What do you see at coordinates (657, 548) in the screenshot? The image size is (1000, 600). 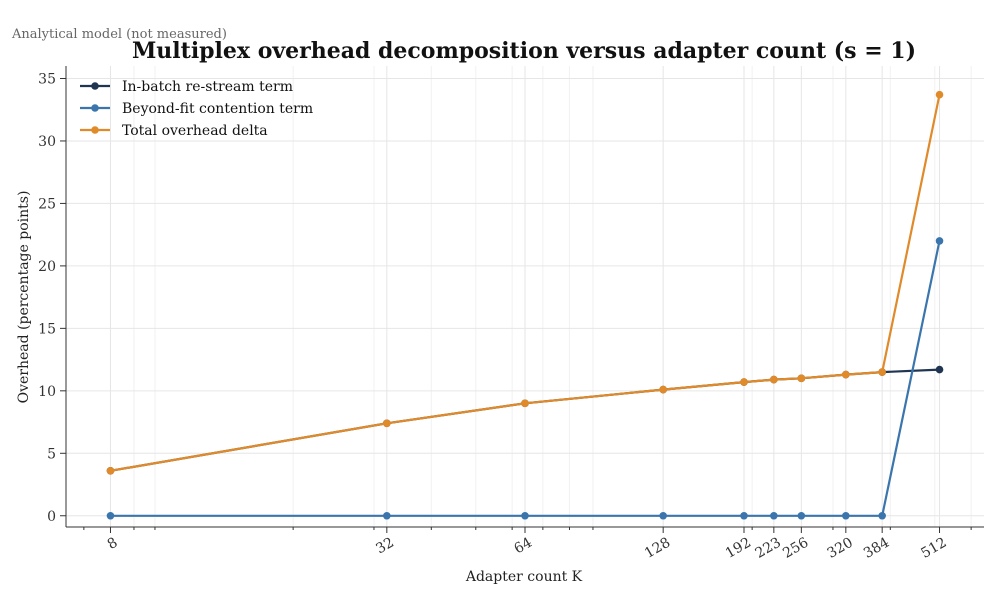 I see `x-tick-label: 128` at bounding box center [657, 548].